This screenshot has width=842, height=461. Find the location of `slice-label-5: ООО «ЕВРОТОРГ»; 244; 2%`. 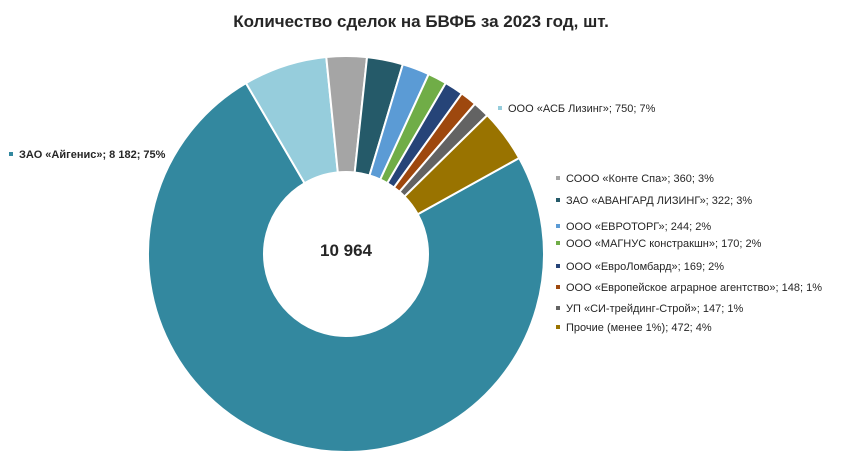

slice-label-5: ООО «ЕВРОТОРГ»; 244; 2% is located at coordinates (638, 227).